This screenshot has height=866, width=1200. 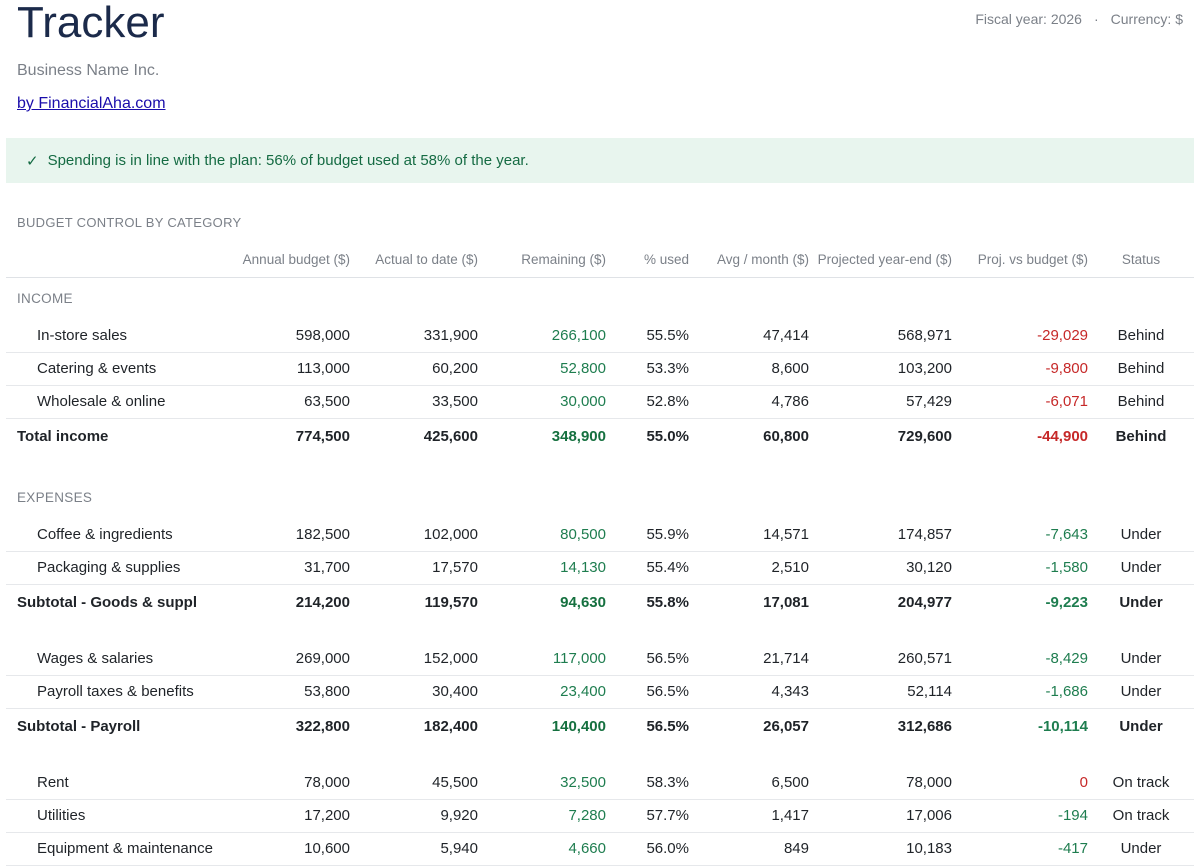 I want to click on cell-remaining: 7,280, so click(x=542, y=816).